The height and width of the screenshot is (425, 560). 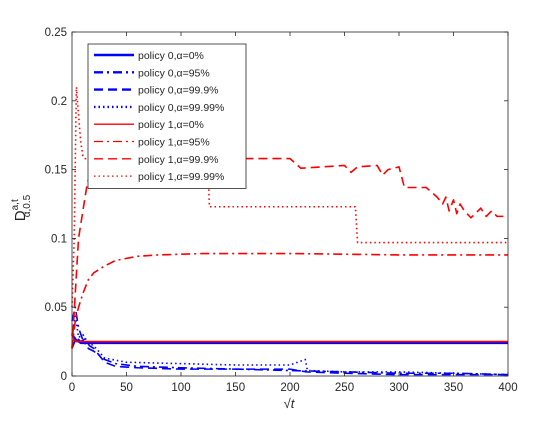 I want to click on y-tick-label: 0, so click(x=64, y=377).